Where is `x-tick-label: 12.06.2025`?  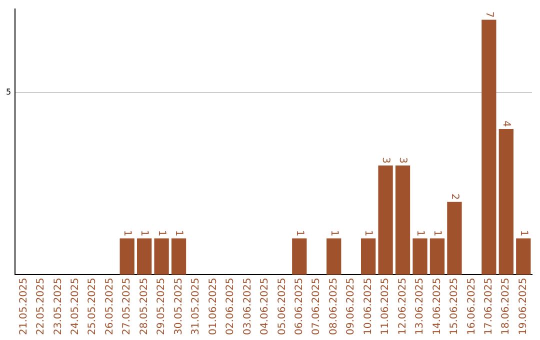 x-tick-label: 12.06.2025 is located at coordinates (402, 307).